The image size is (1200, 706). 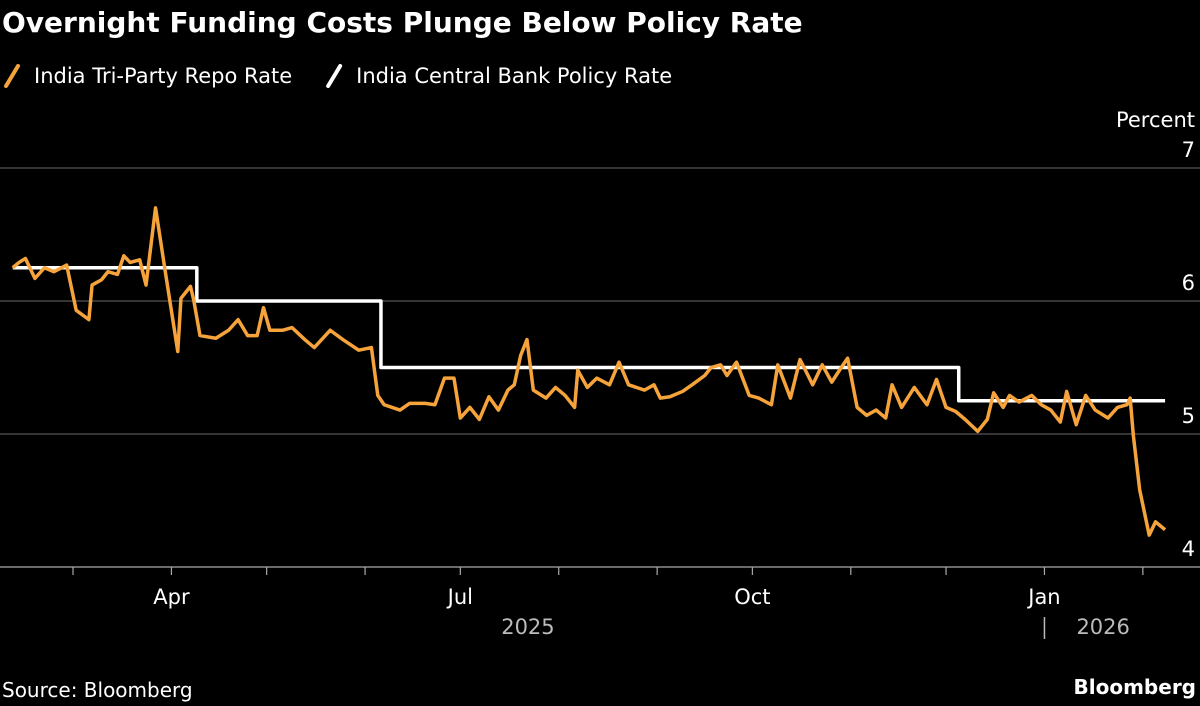 What do you see at coordinates (97, 690) in the screenshot?
I see `source: Source: Bloomberg` at bounding box center [97, 690].